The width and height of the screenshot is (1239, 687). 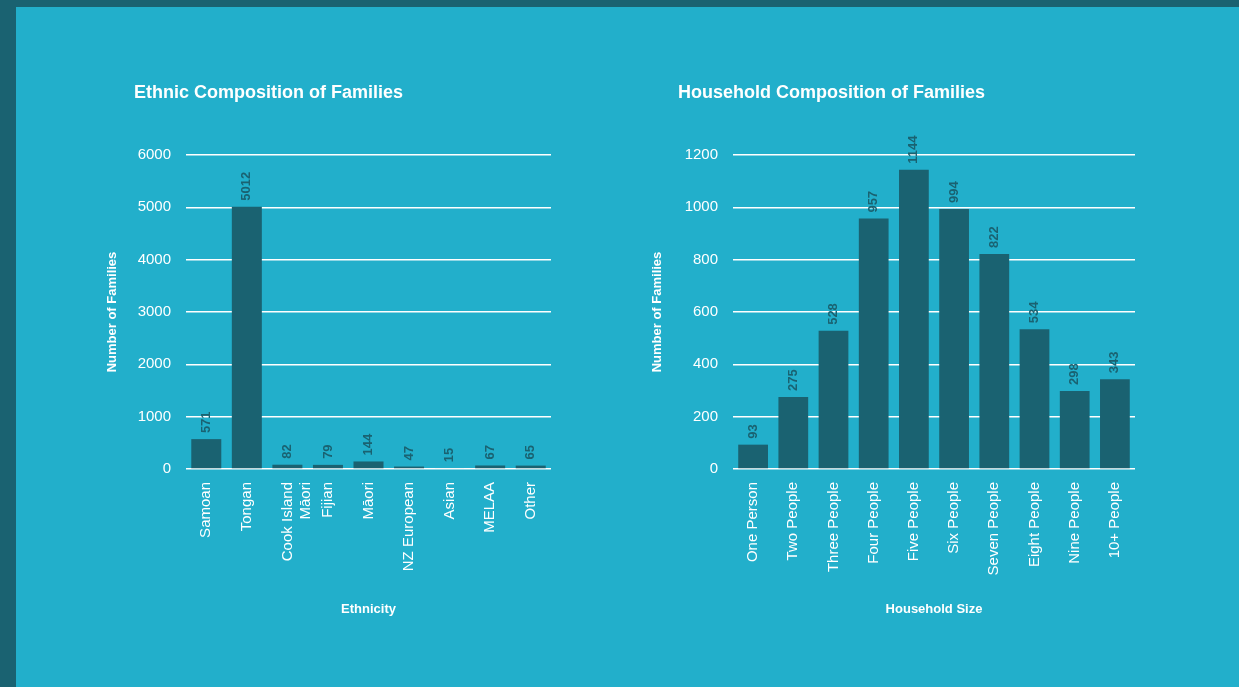 What do you see at coordinates (913, 149) in the screenshot?
I see `data-label: 1144` at bounding box center [913, 149].